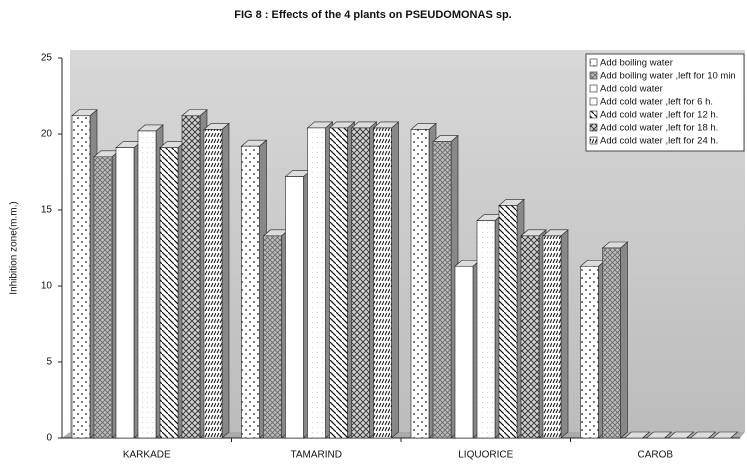  Describe the element at coordinates (631, 89) in the screenshot. I see `legend-label: Add cold water` at that location.